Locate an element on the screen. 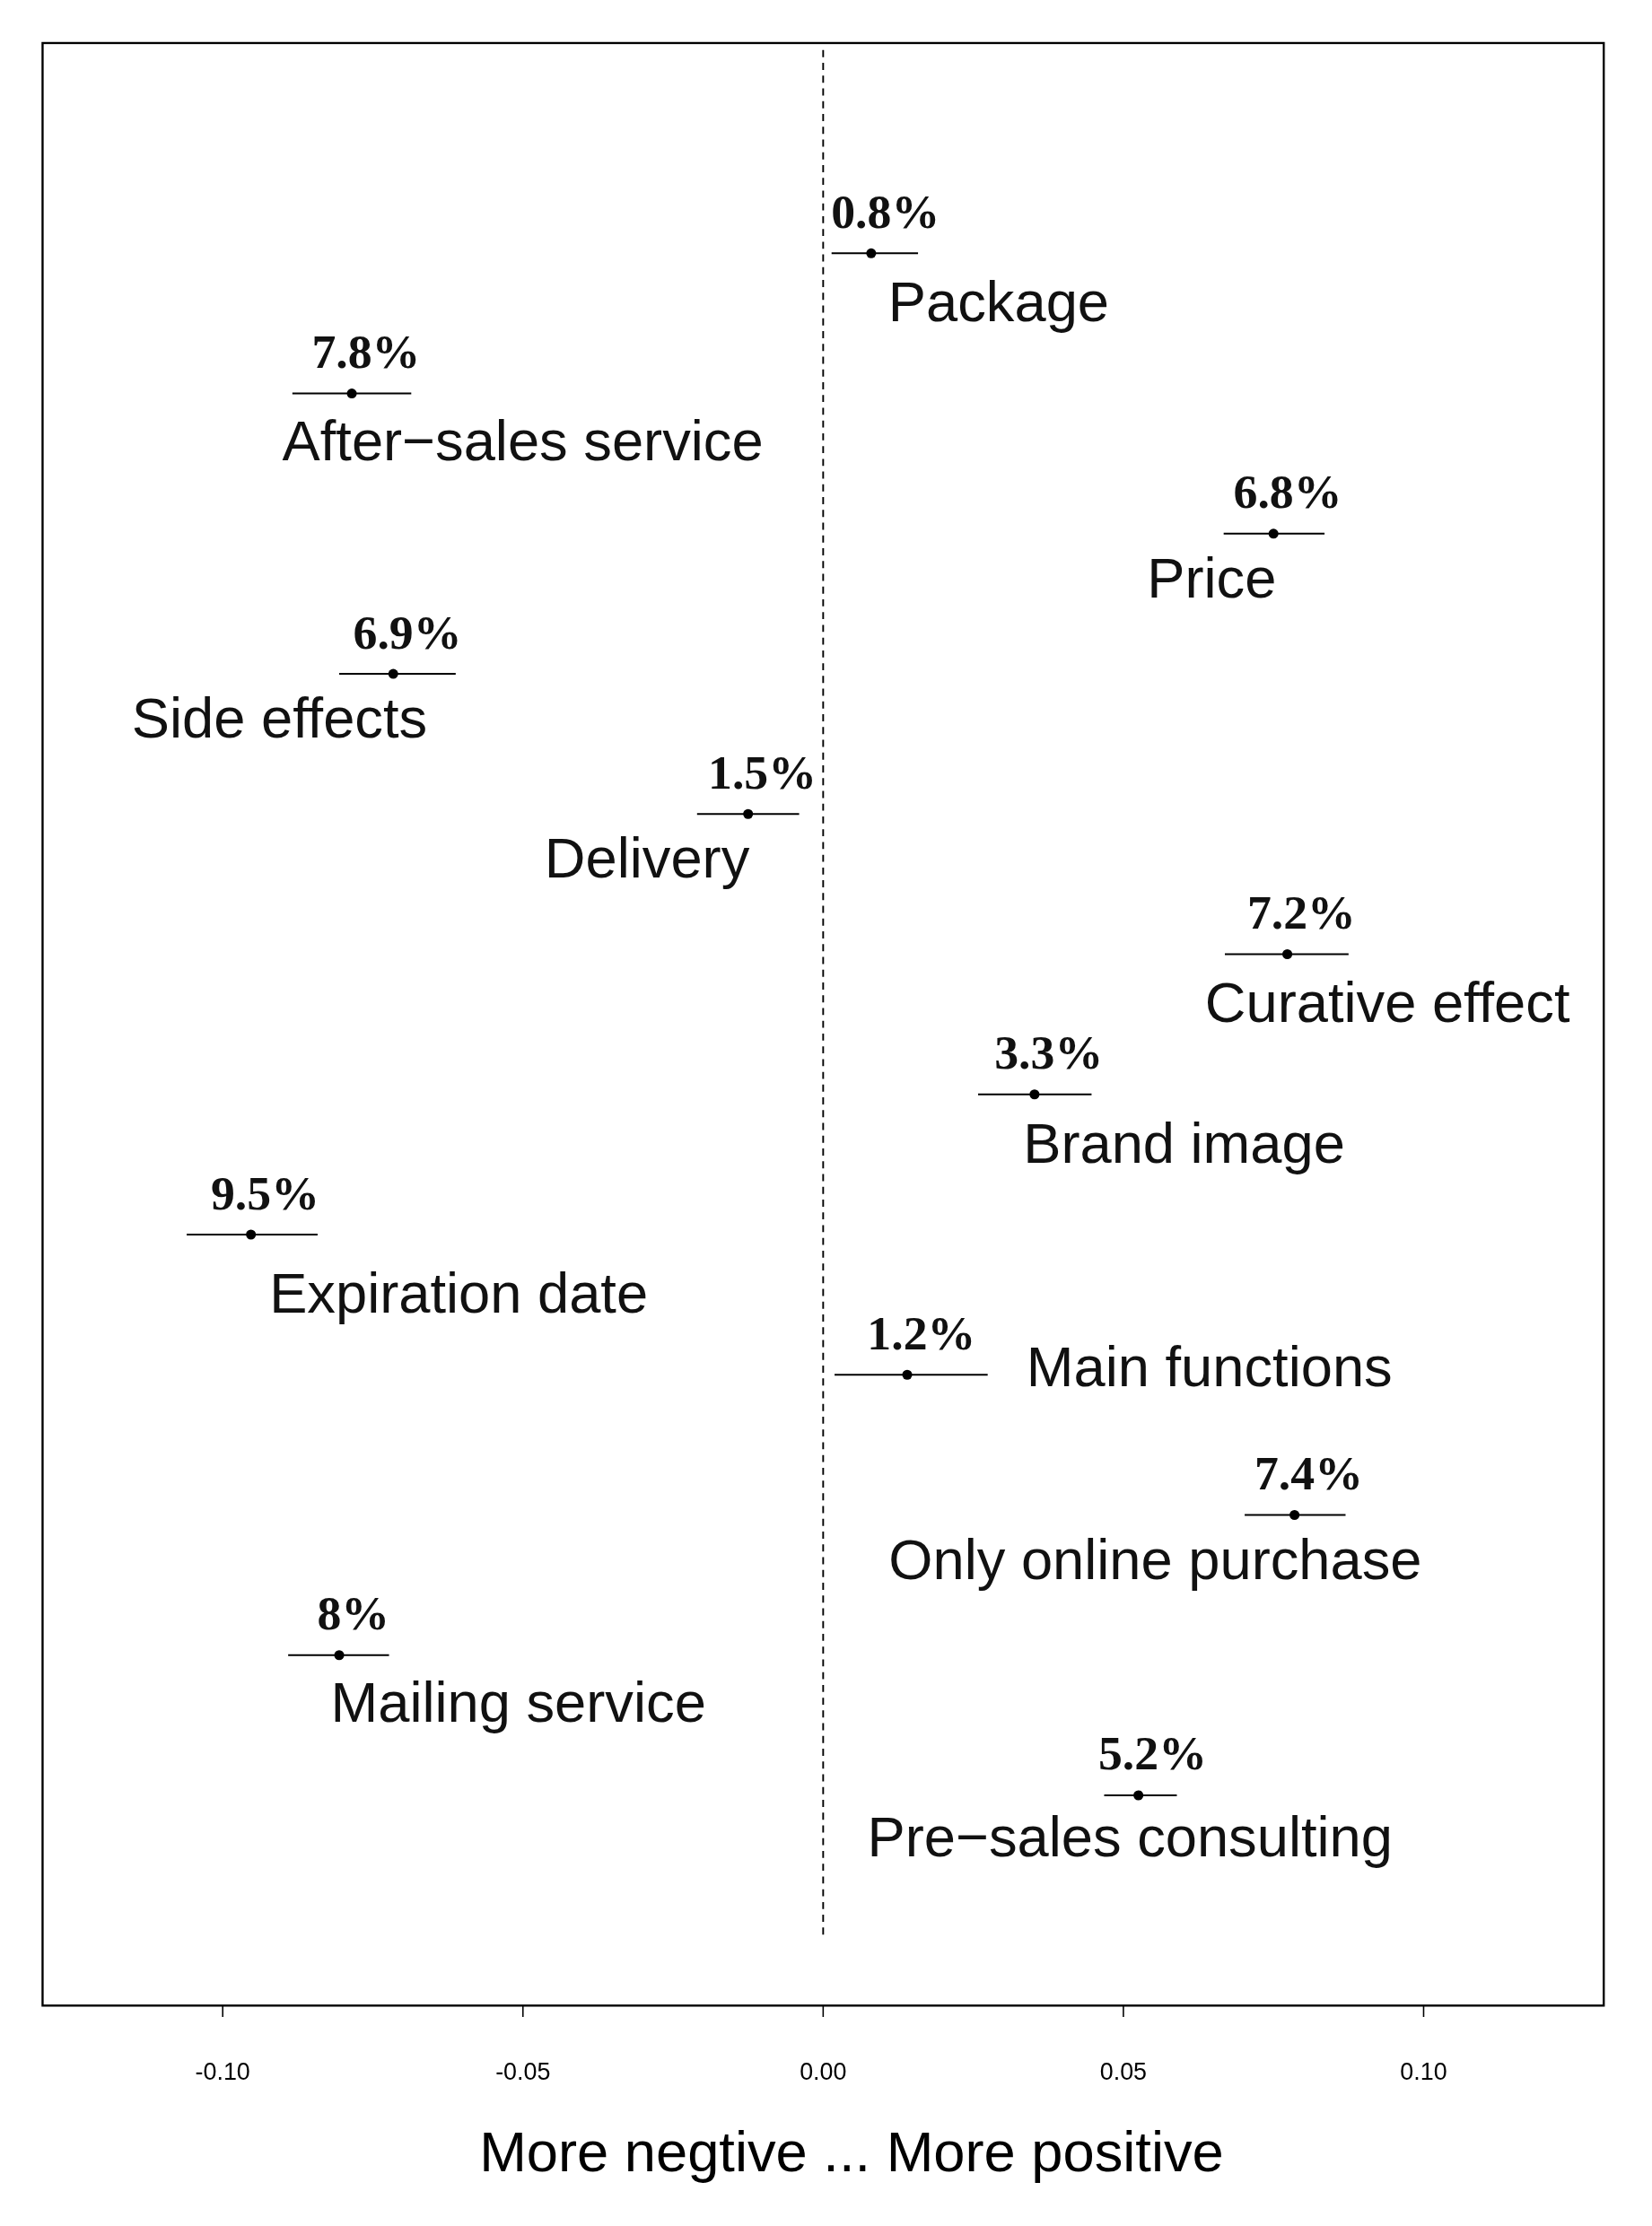 The height and width of the screenshot is (2226, 1652). x-tick-label: 0.00 is located at coordinates (823, 2071).